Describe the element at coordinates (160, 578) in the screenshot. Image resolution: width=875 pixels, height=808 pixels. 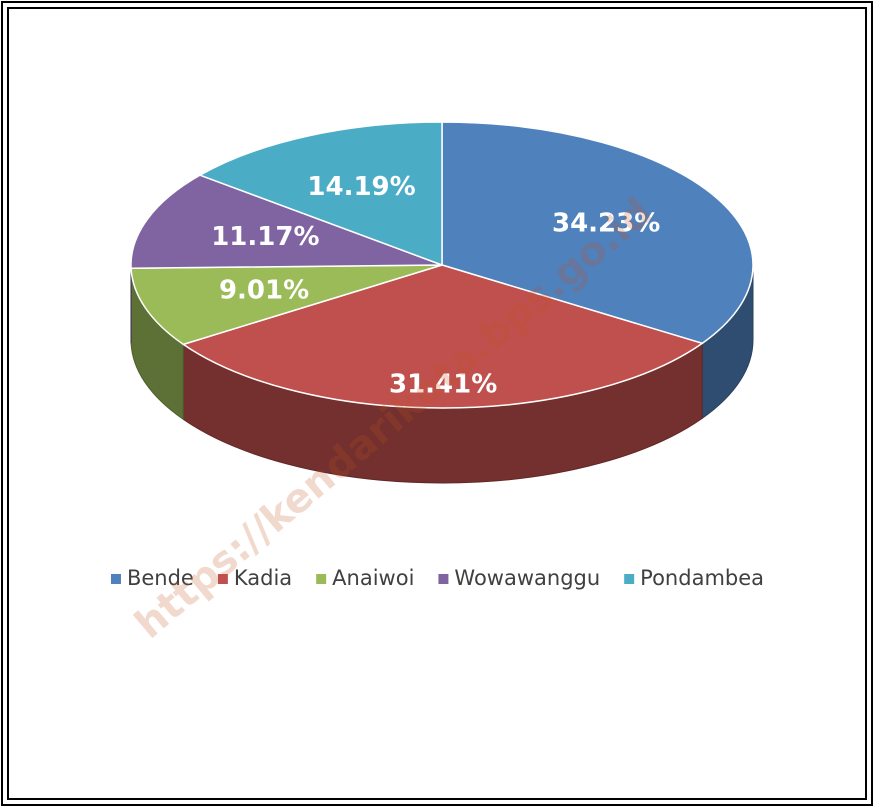
I see `legend-label: Bende` at that location.